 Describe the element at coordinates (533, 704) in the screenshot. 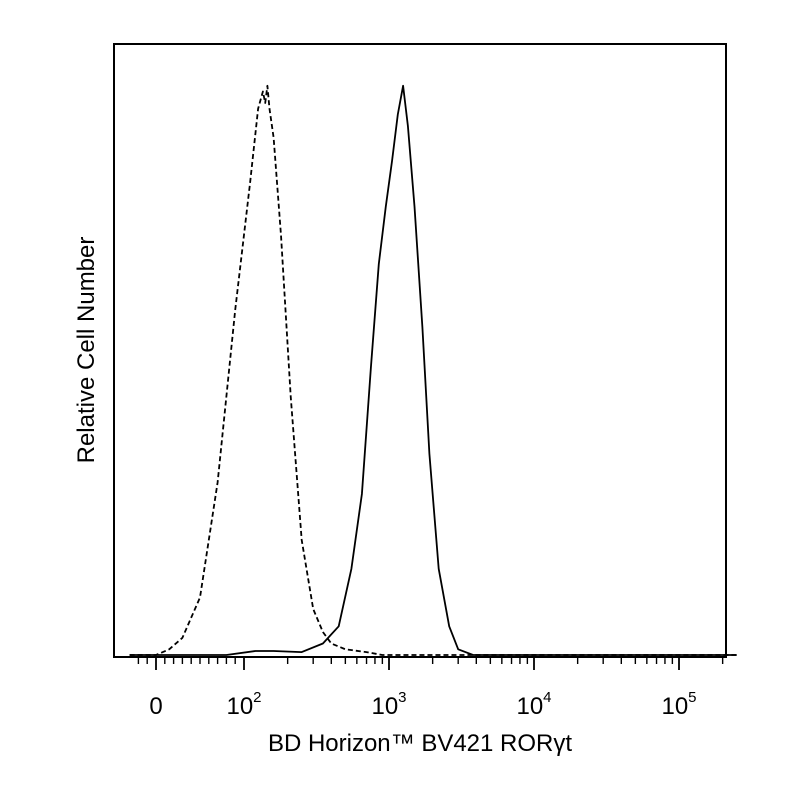

I see `x-tick-label: 10⁴` at that location.